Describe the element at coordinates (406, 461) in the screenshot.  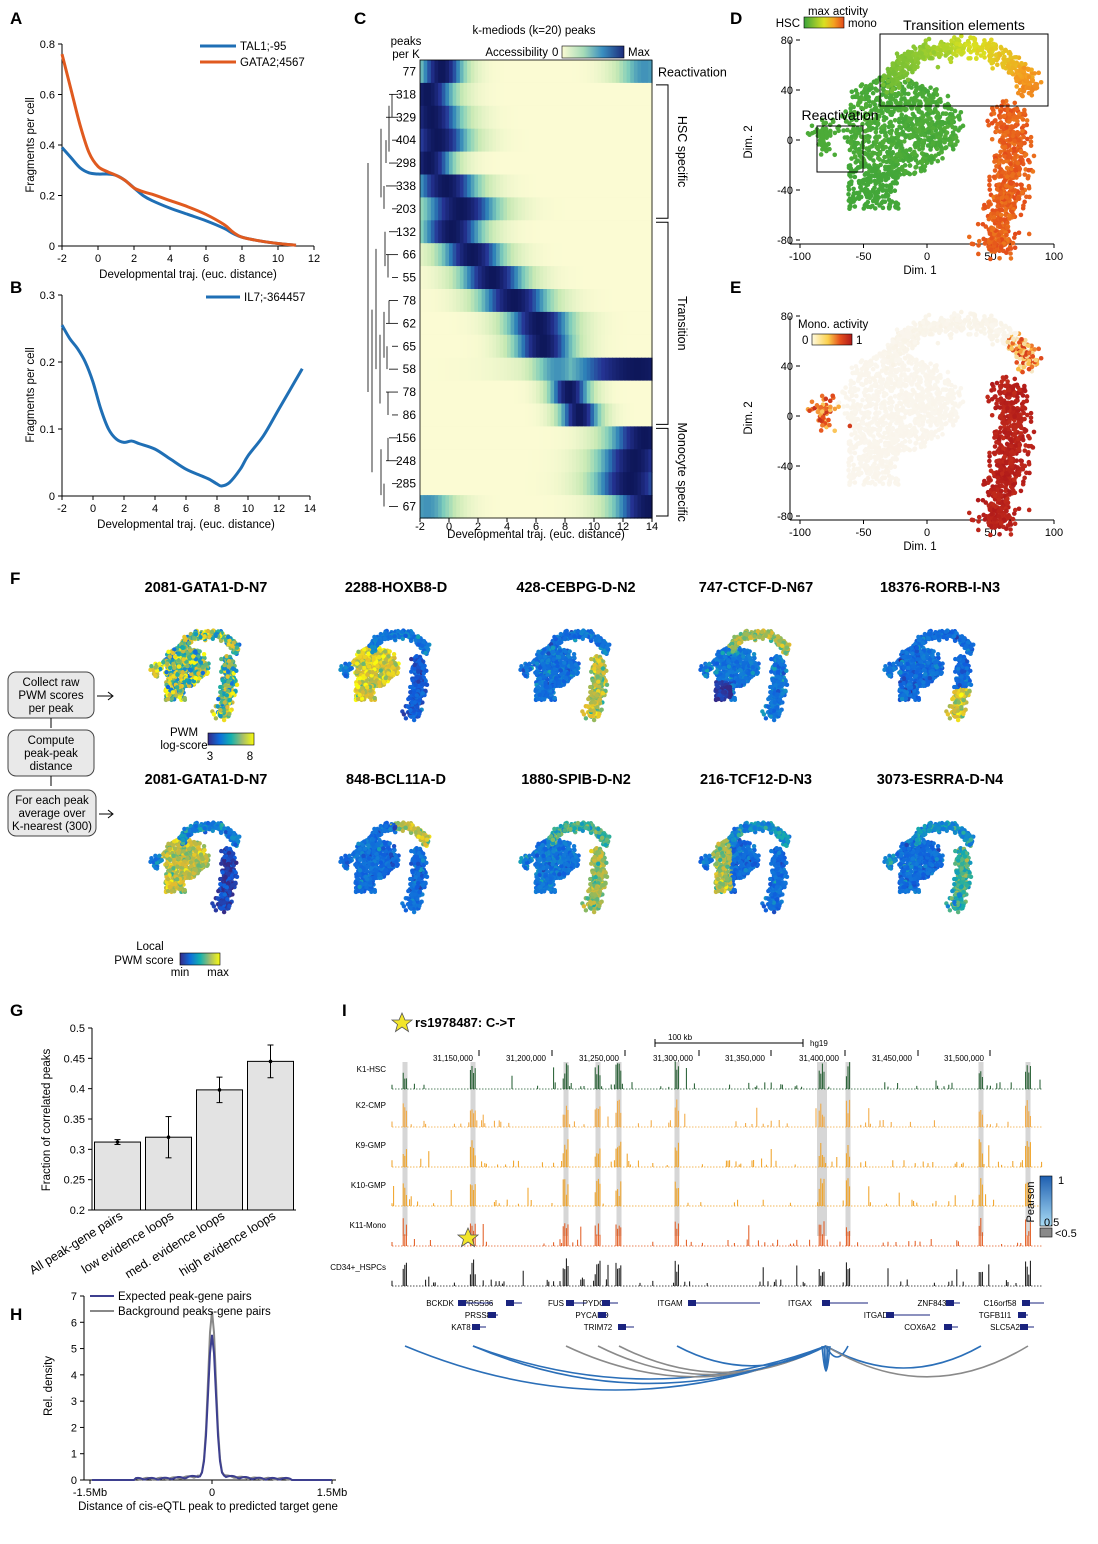
I see `c-row-label-17: 248` at that location.